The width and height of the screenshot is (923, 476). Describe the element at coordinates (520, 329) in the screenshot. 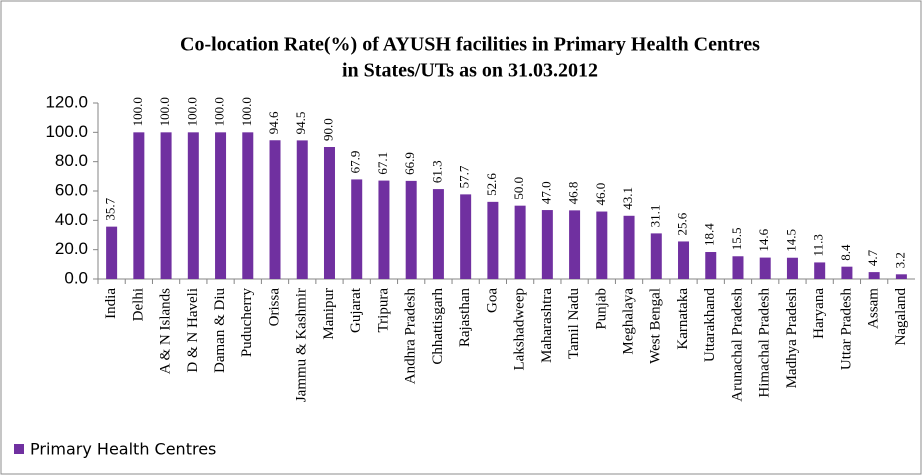

I see `x-tick-label: Lakshadweep` at that location.